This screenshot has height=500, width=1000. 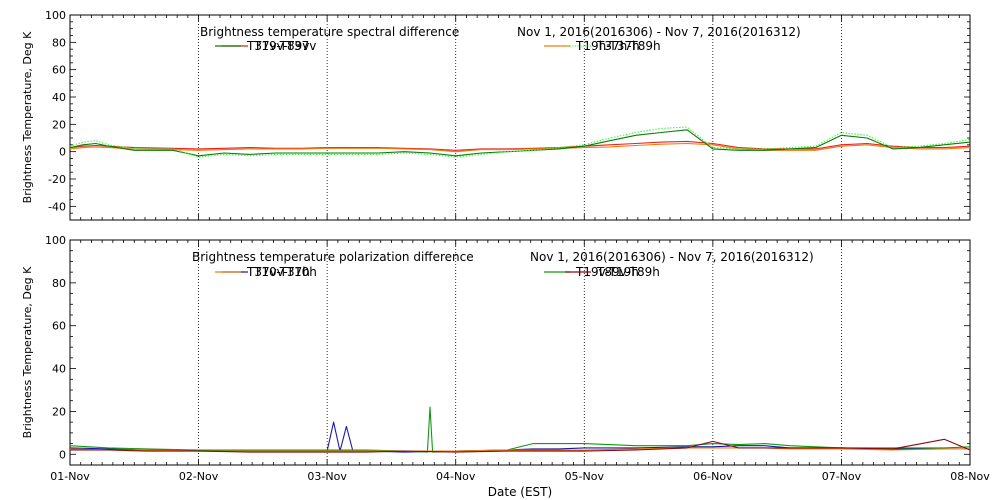 I want to click on legend-label: T37v-T37h, so click(x=278, y=272).